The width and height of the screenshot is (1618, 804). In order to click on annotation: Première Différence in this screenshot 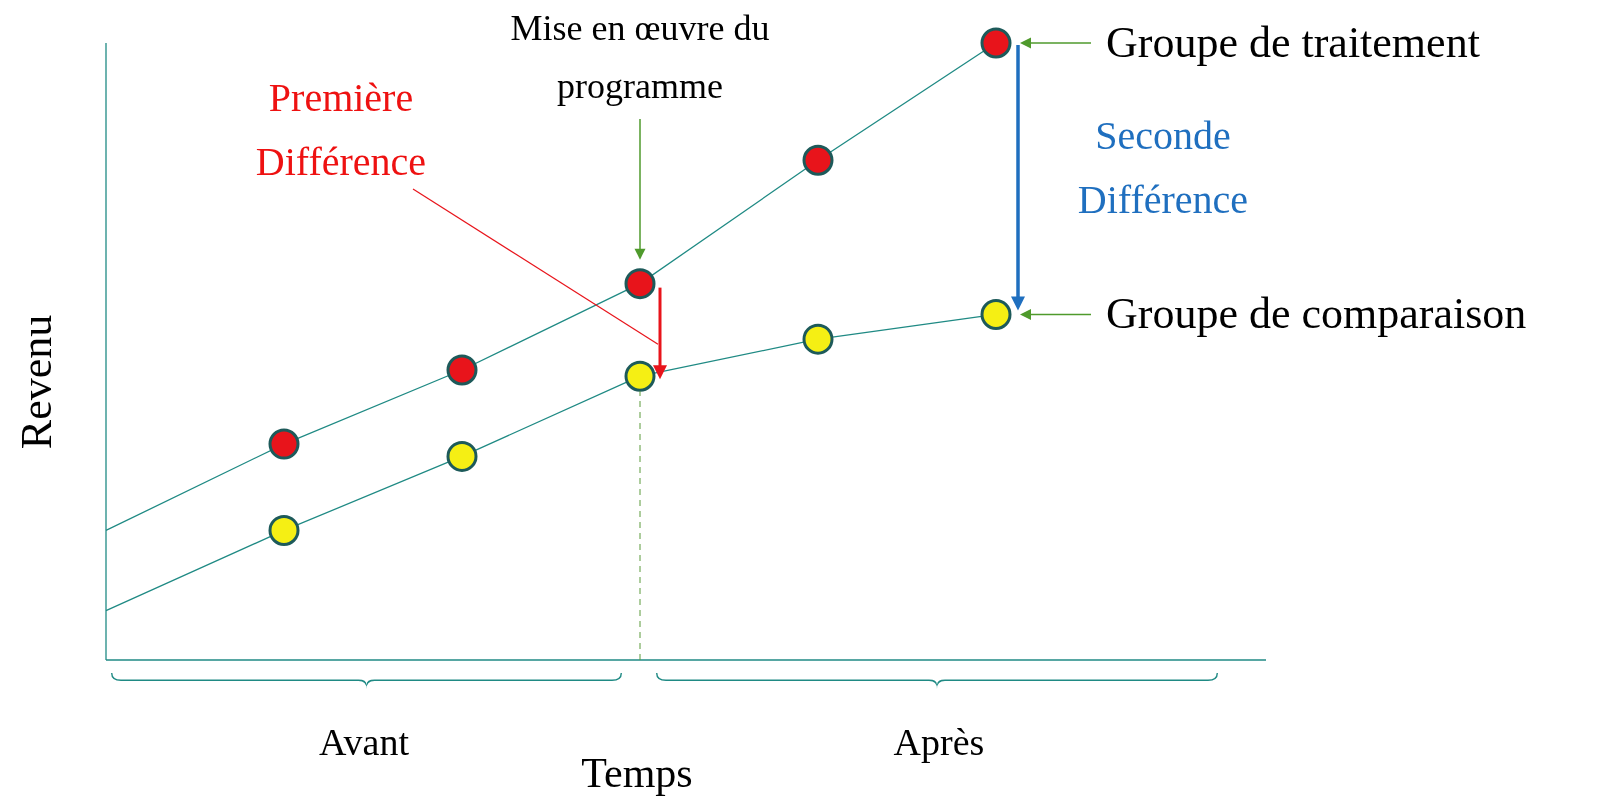, I will do `click(341, 130)`.